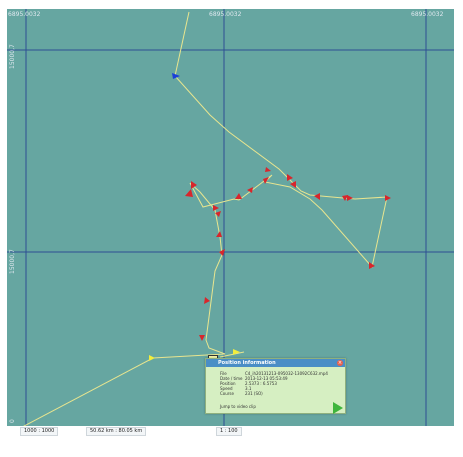  What do you see at coordinates (458, 217) in the screenshot?
I see `right-margin` at bounding box center [458, 217].